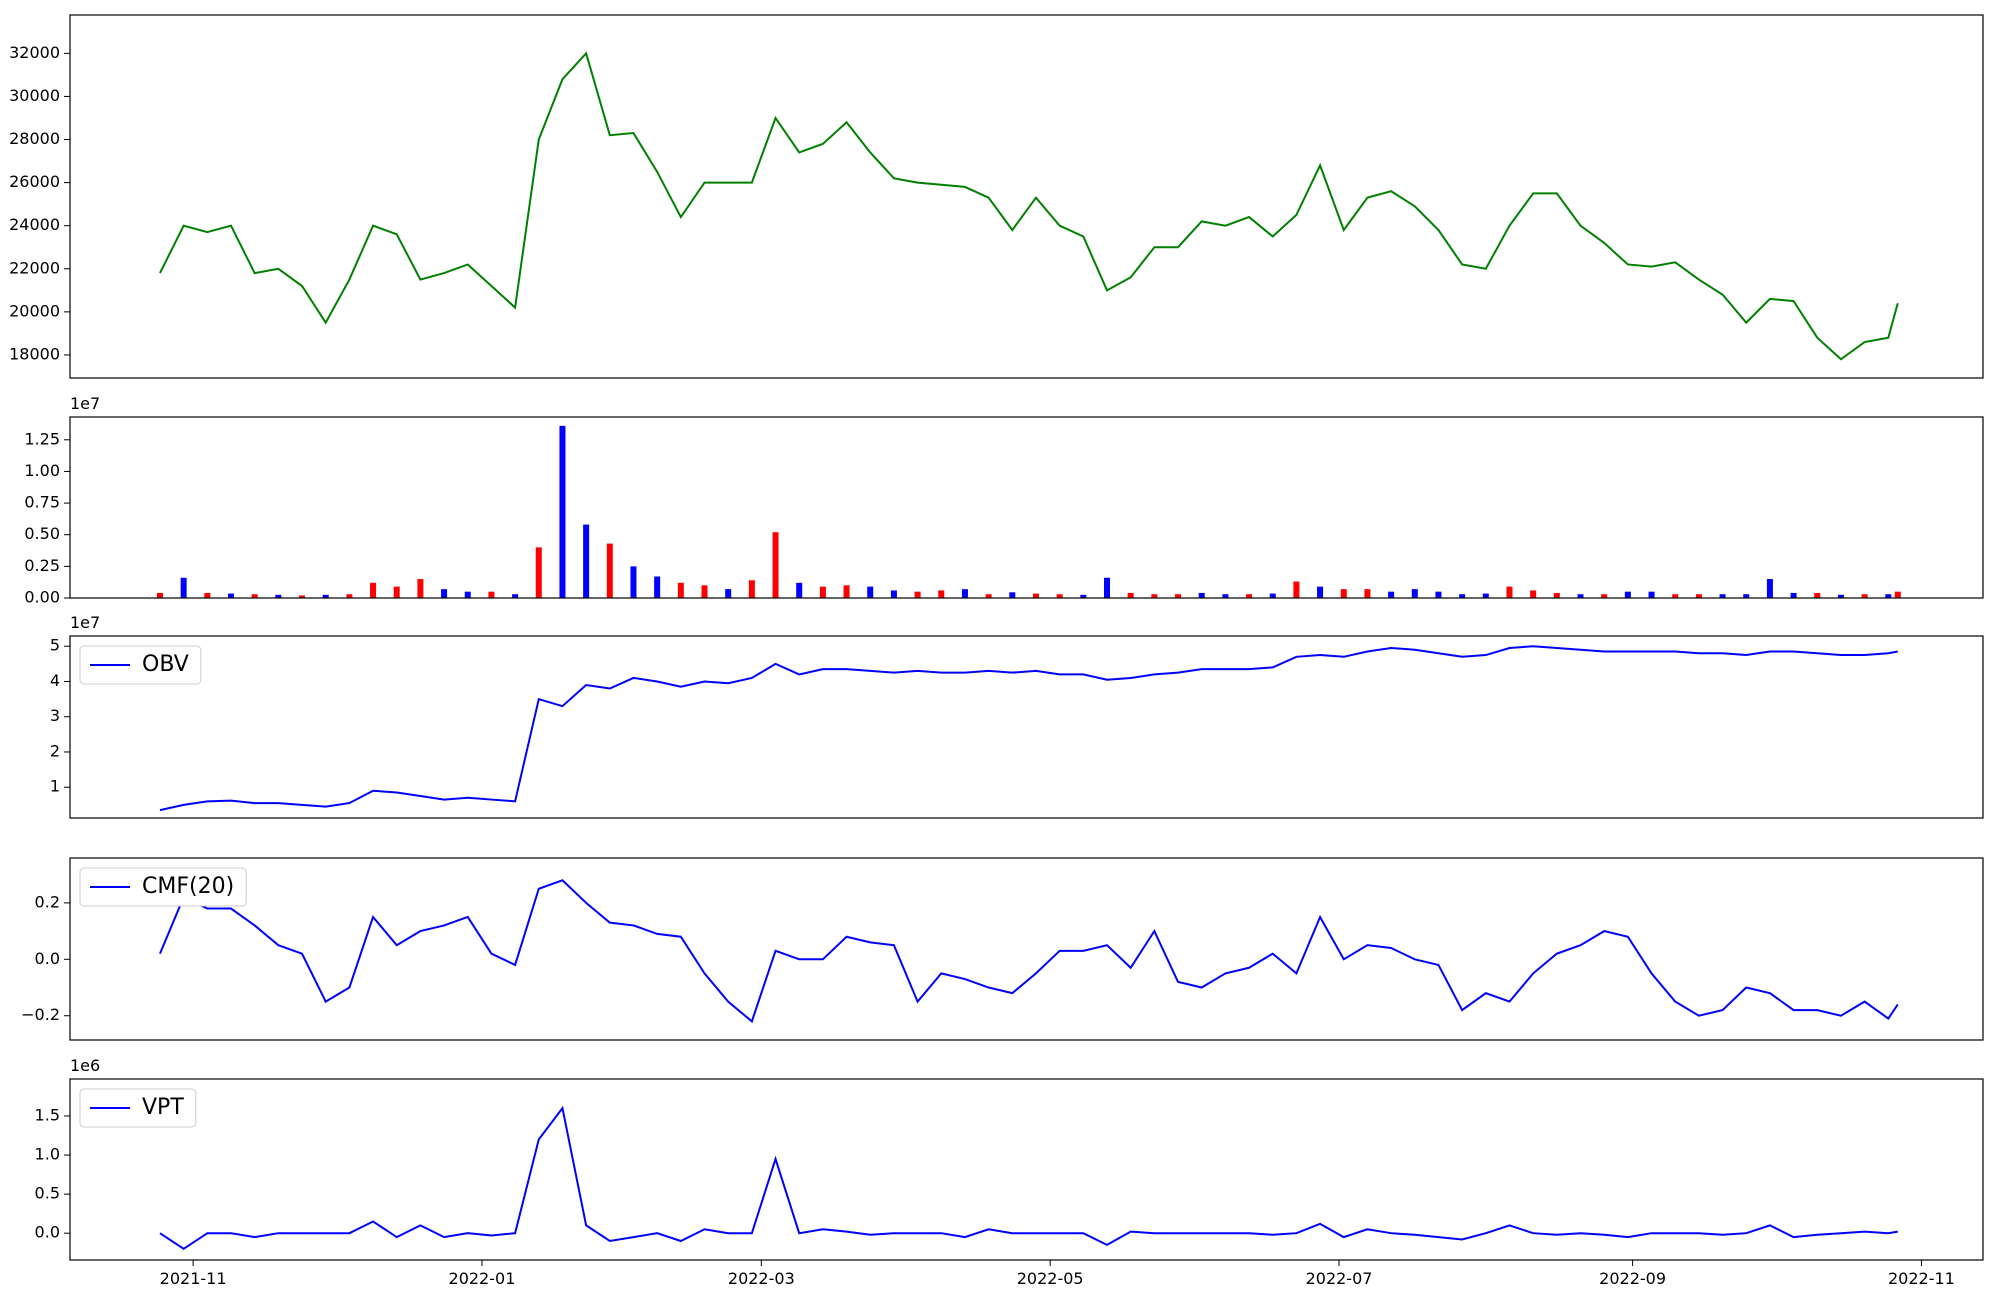 The height and width of the screenshot is (1304, 2000). What do you see at coordinates (1632, 1278) in the screenshot?
I see `x-tick-label: 2022-09` at bounding box center [1632, 1278].